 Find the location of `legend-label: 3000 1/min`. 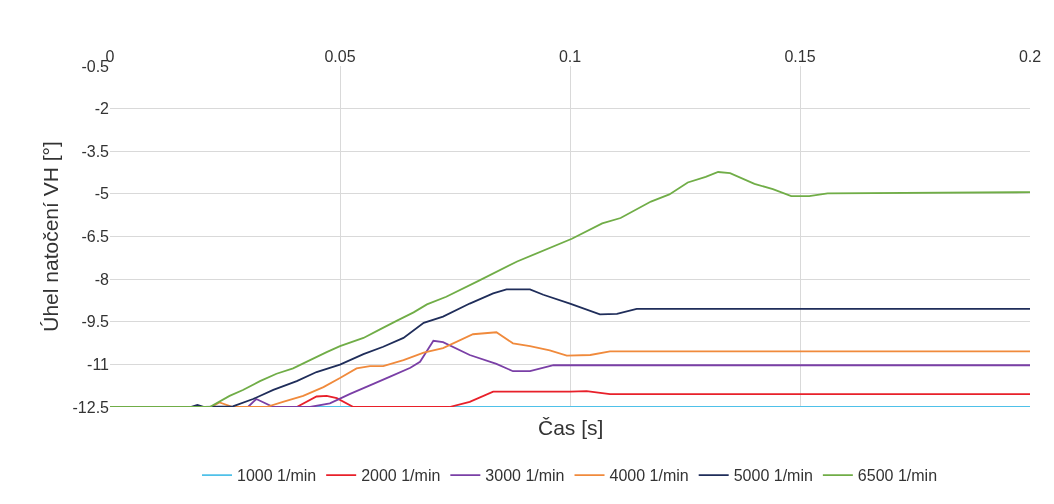

legend-label: 3000 1/min is located at coordinates (525, 476).